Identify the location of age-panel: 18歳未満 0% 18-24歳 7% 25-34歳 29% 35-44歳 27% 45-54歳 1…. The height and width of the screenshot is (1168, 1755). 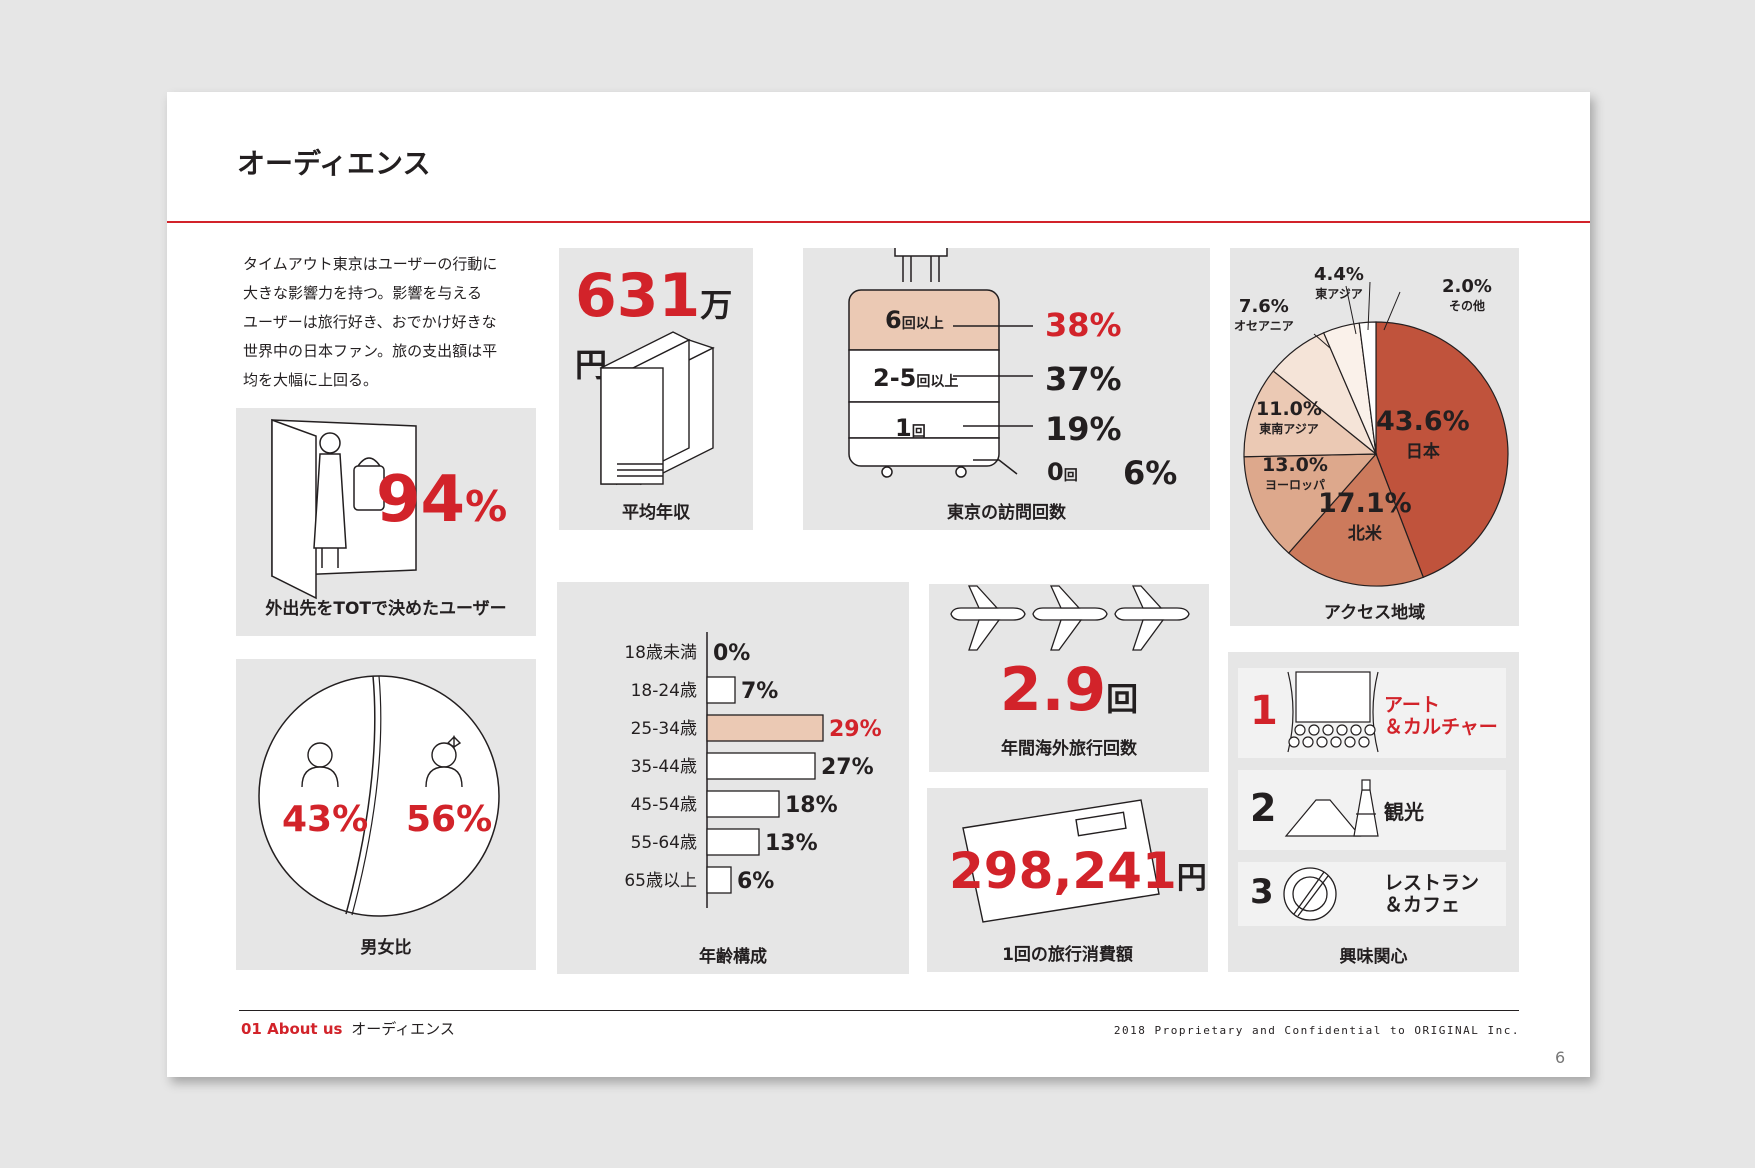
(733, 778).